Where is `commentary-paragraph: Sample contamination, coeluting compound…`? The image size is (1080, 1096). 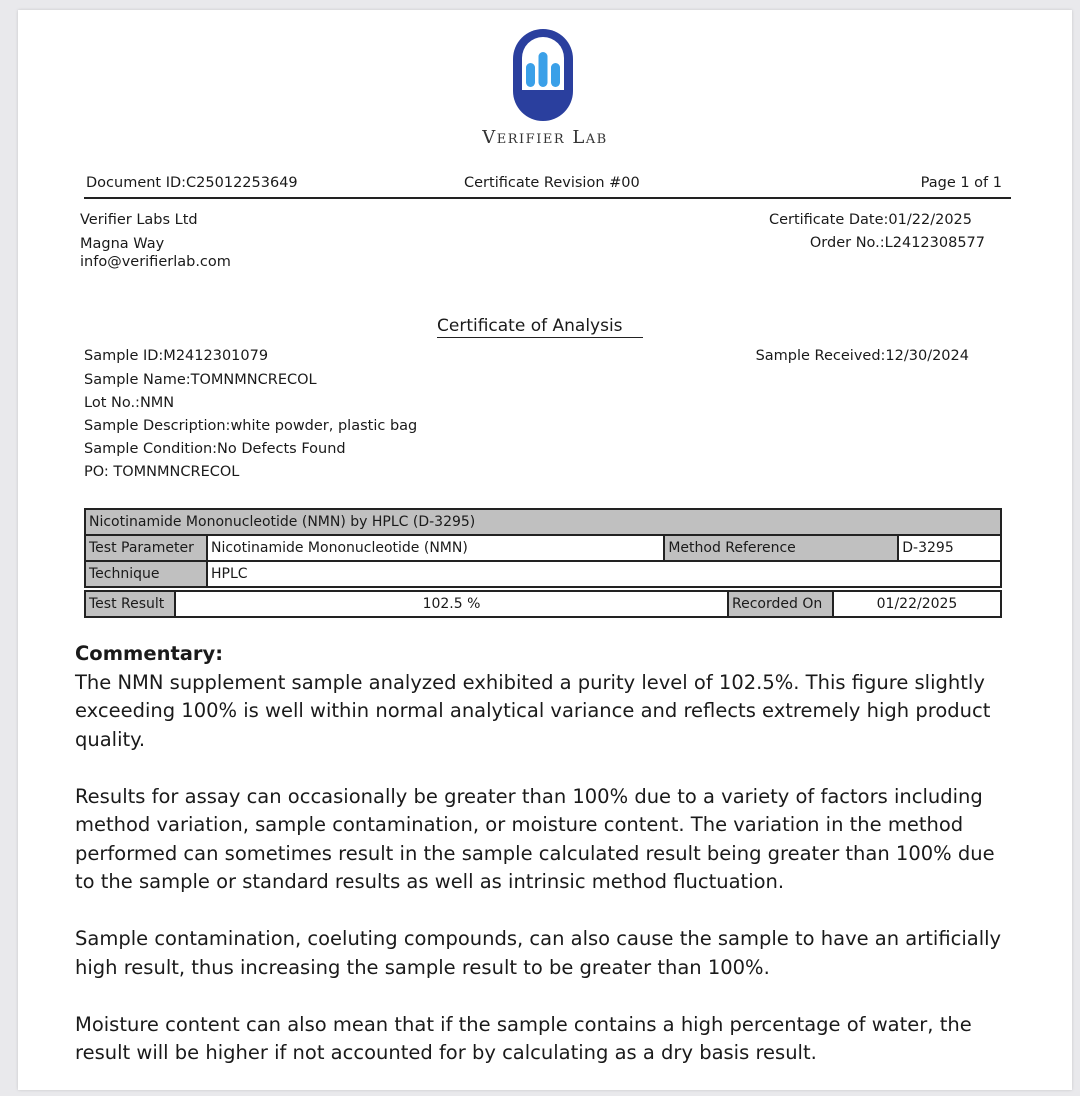 commentary-paragraph: Sample contamination, coeluting compound… is located at coordinates (538, 953).